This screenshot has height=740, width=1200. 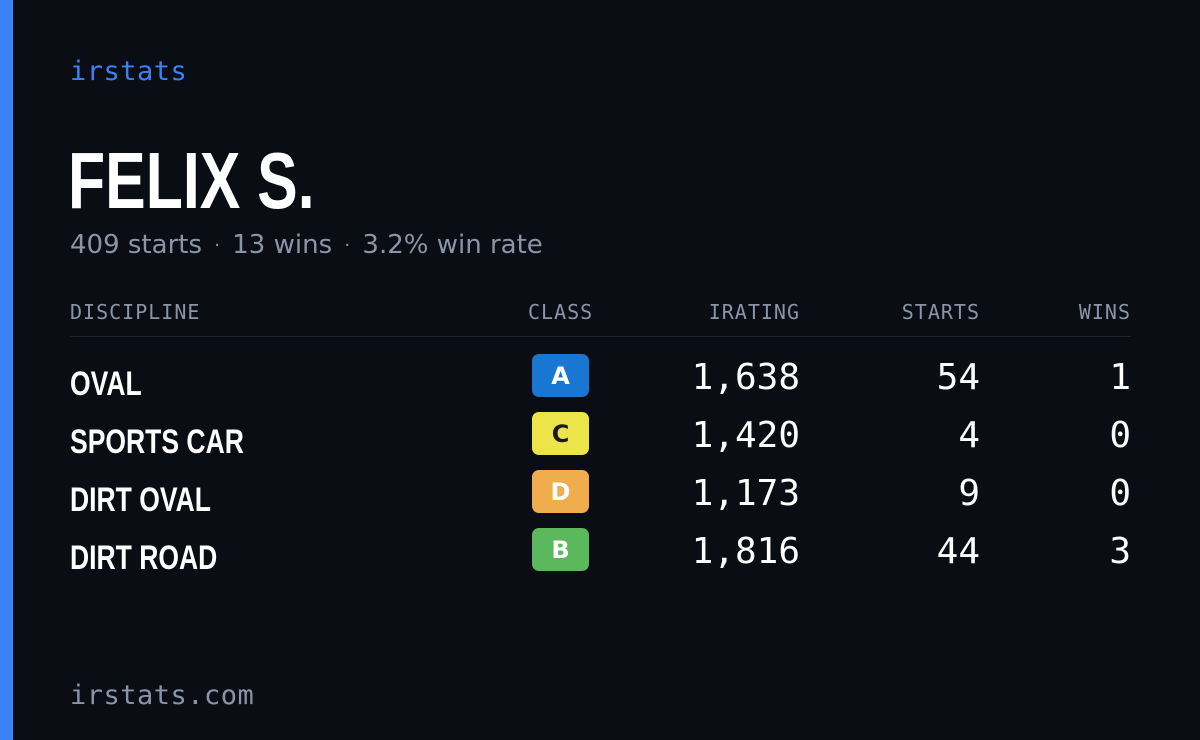 I want to click on header-irating: IRATING, so click(x=754, y=312).